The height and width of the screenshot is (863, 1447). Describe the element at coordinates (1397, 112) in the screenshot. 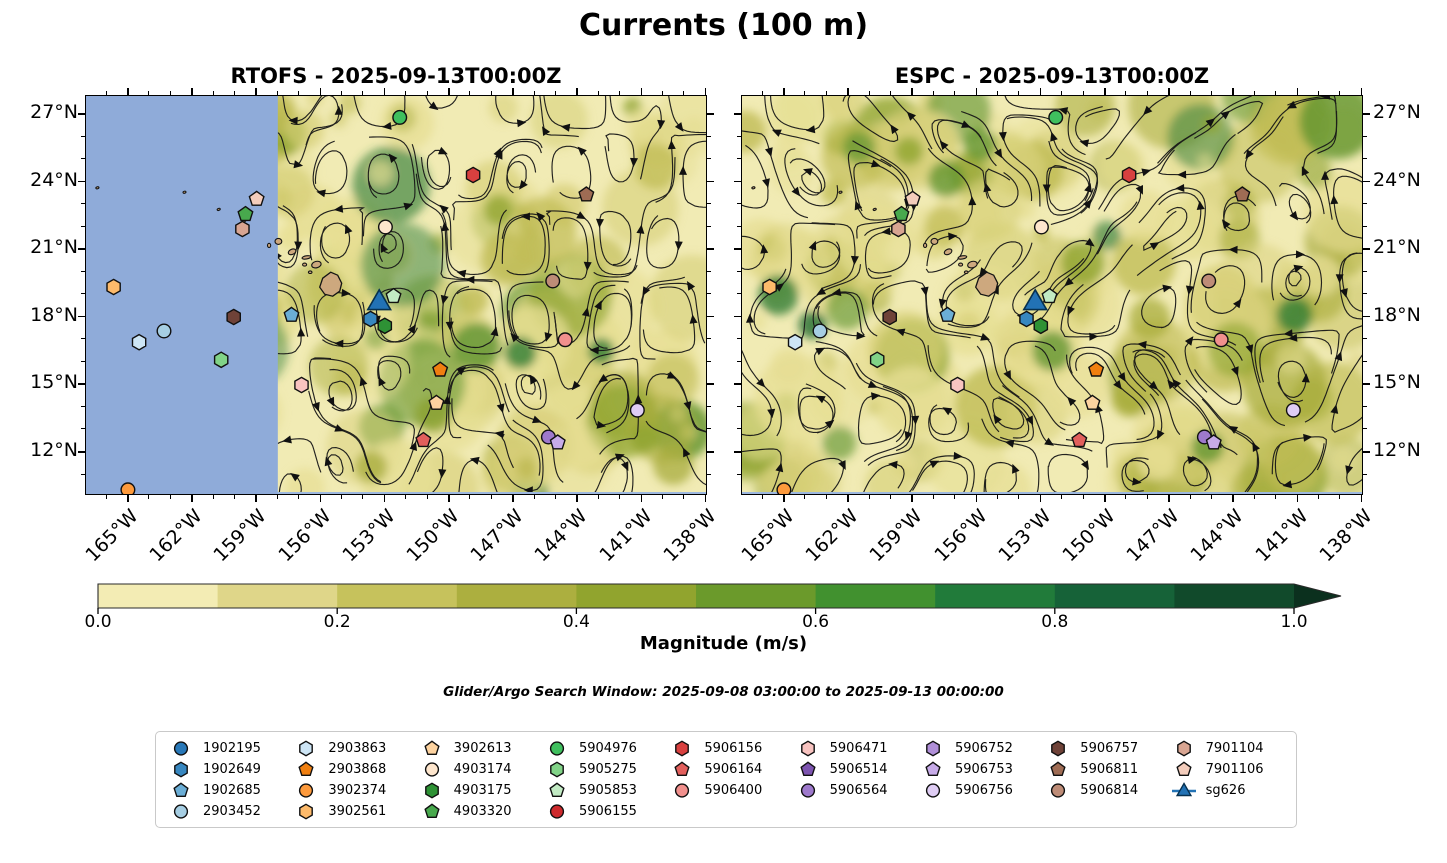

I see `lat-tick-label: 27°N` at that location.